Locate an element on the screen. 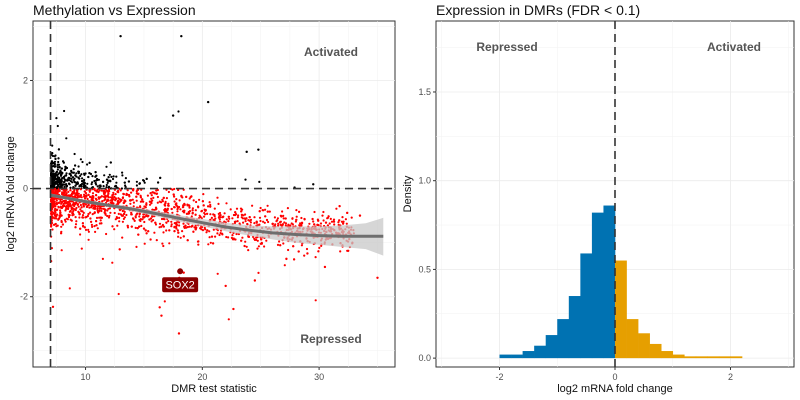  scatter-x-axis-title: DMR test statistic is located at coordinates (214, 389).